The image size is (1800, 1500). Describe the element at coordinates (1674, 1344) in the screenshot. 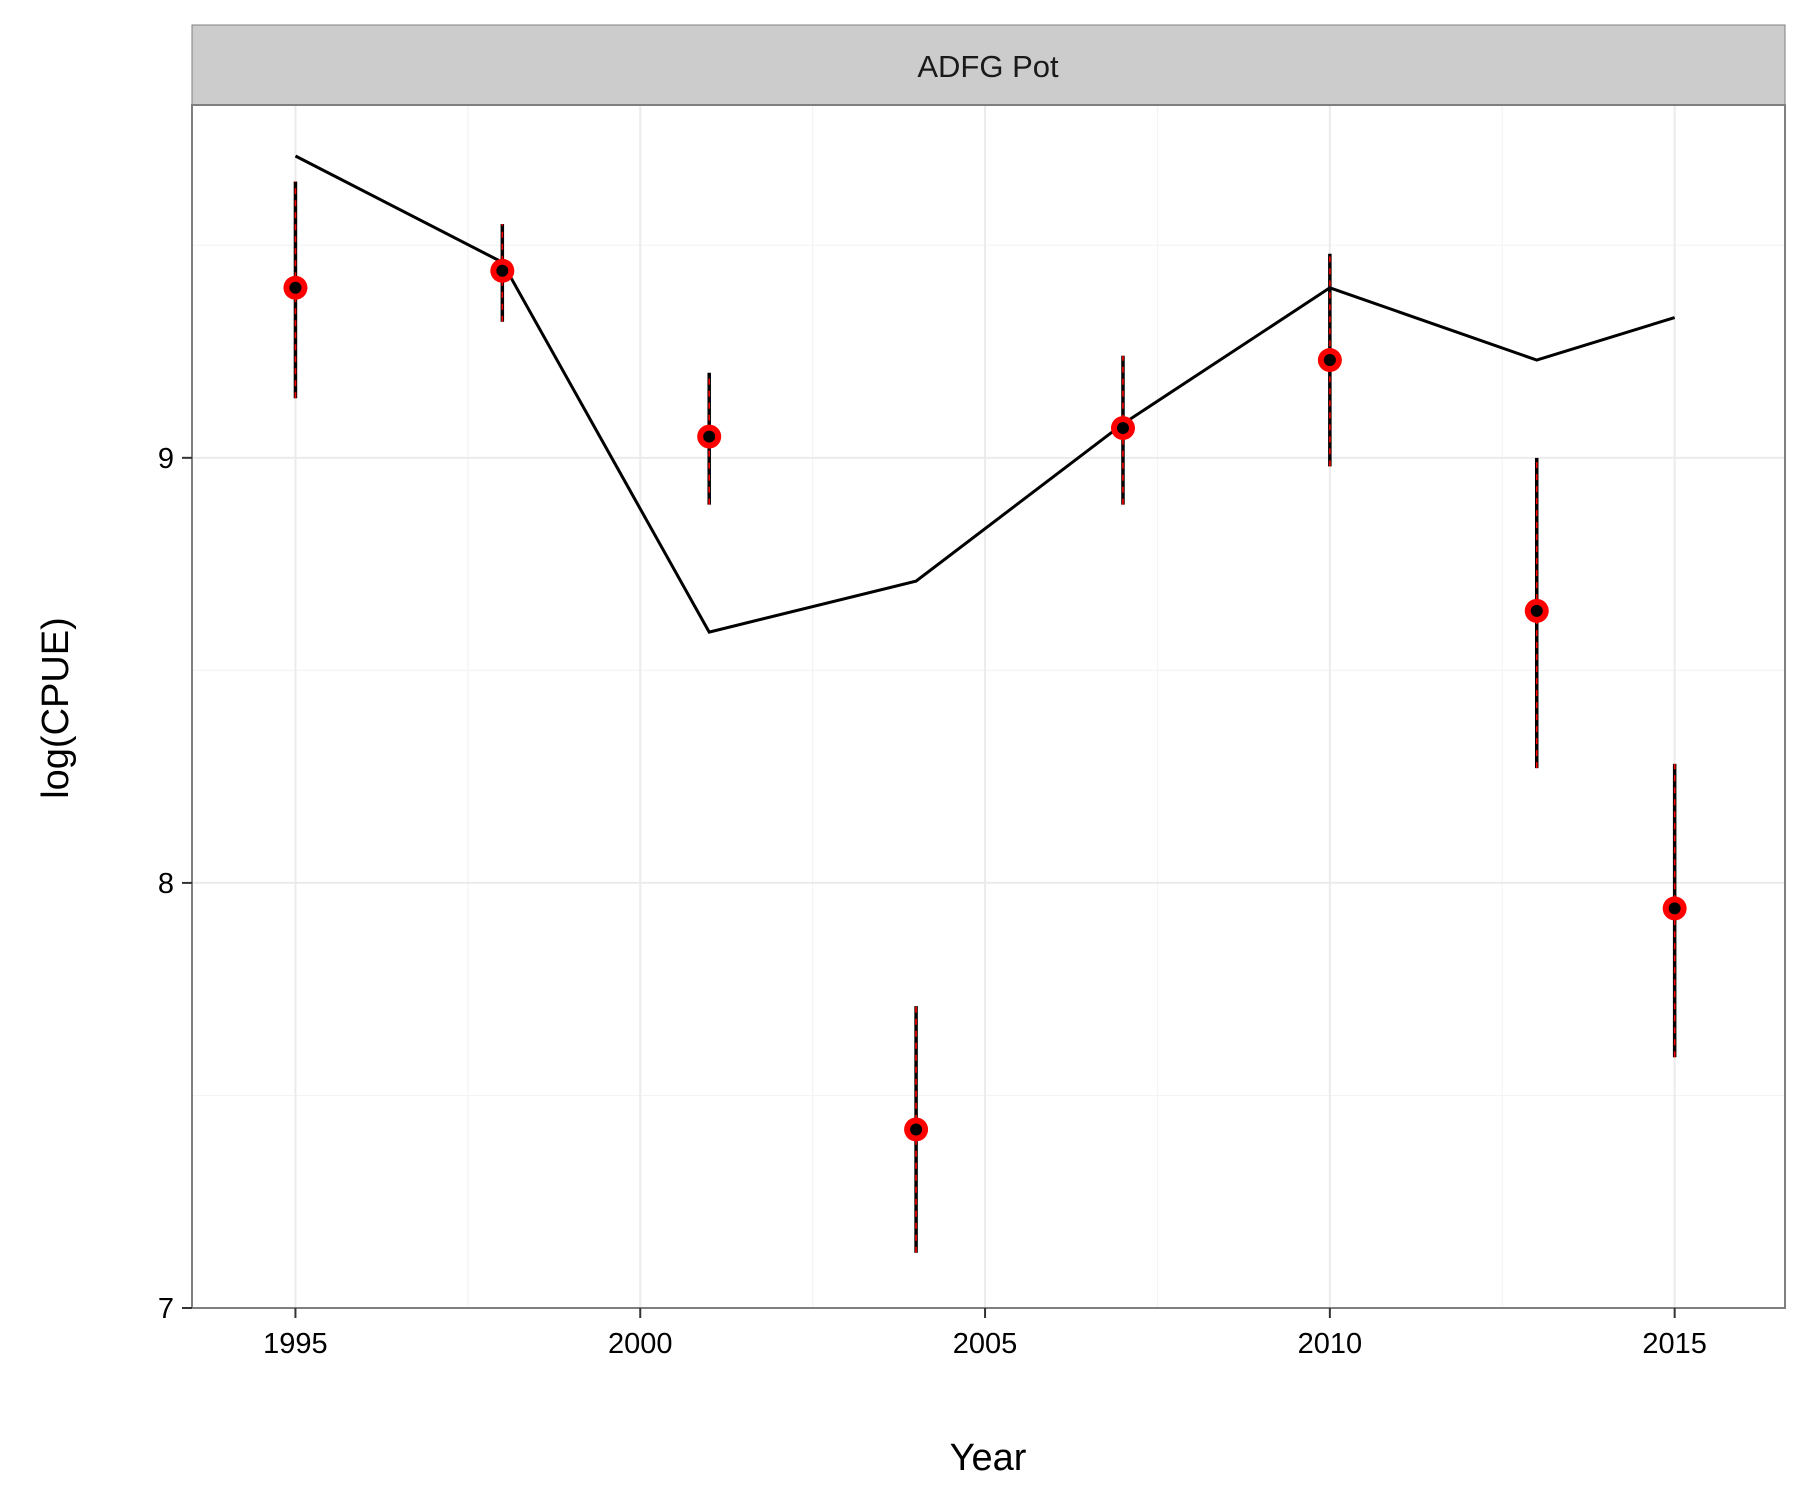

I see `x-tick-label: 2015` at that location.